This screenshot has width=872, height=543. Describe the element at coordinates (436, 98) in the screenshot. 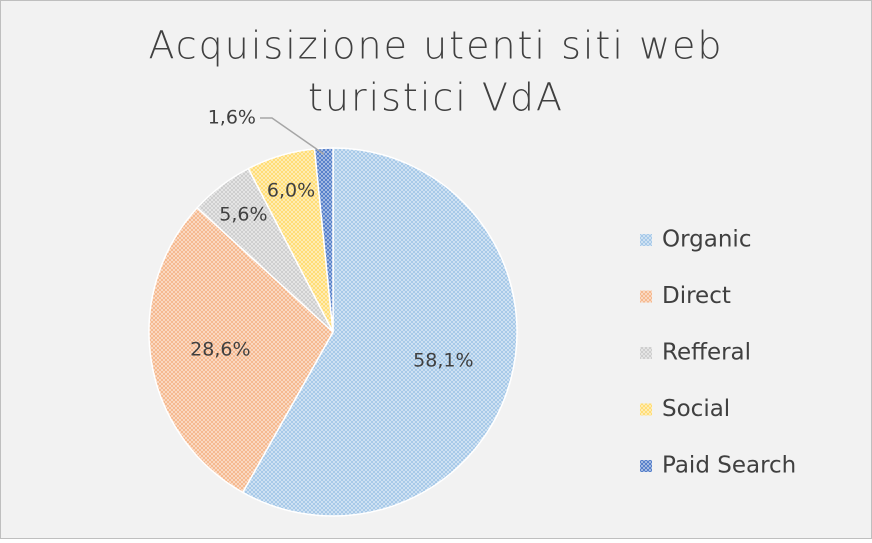

I see `chart-title: turistici VdA` at that location.